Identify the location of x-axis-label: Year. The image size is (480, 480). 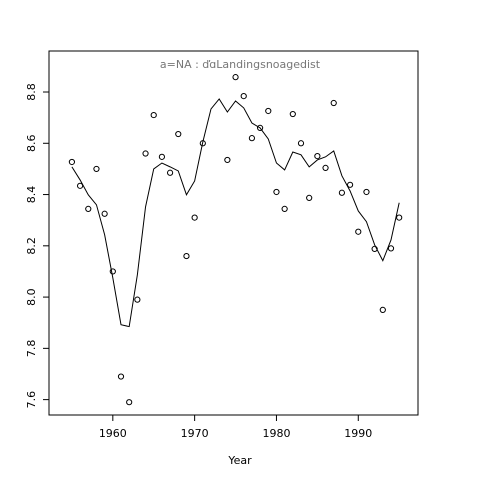
(239, 460).